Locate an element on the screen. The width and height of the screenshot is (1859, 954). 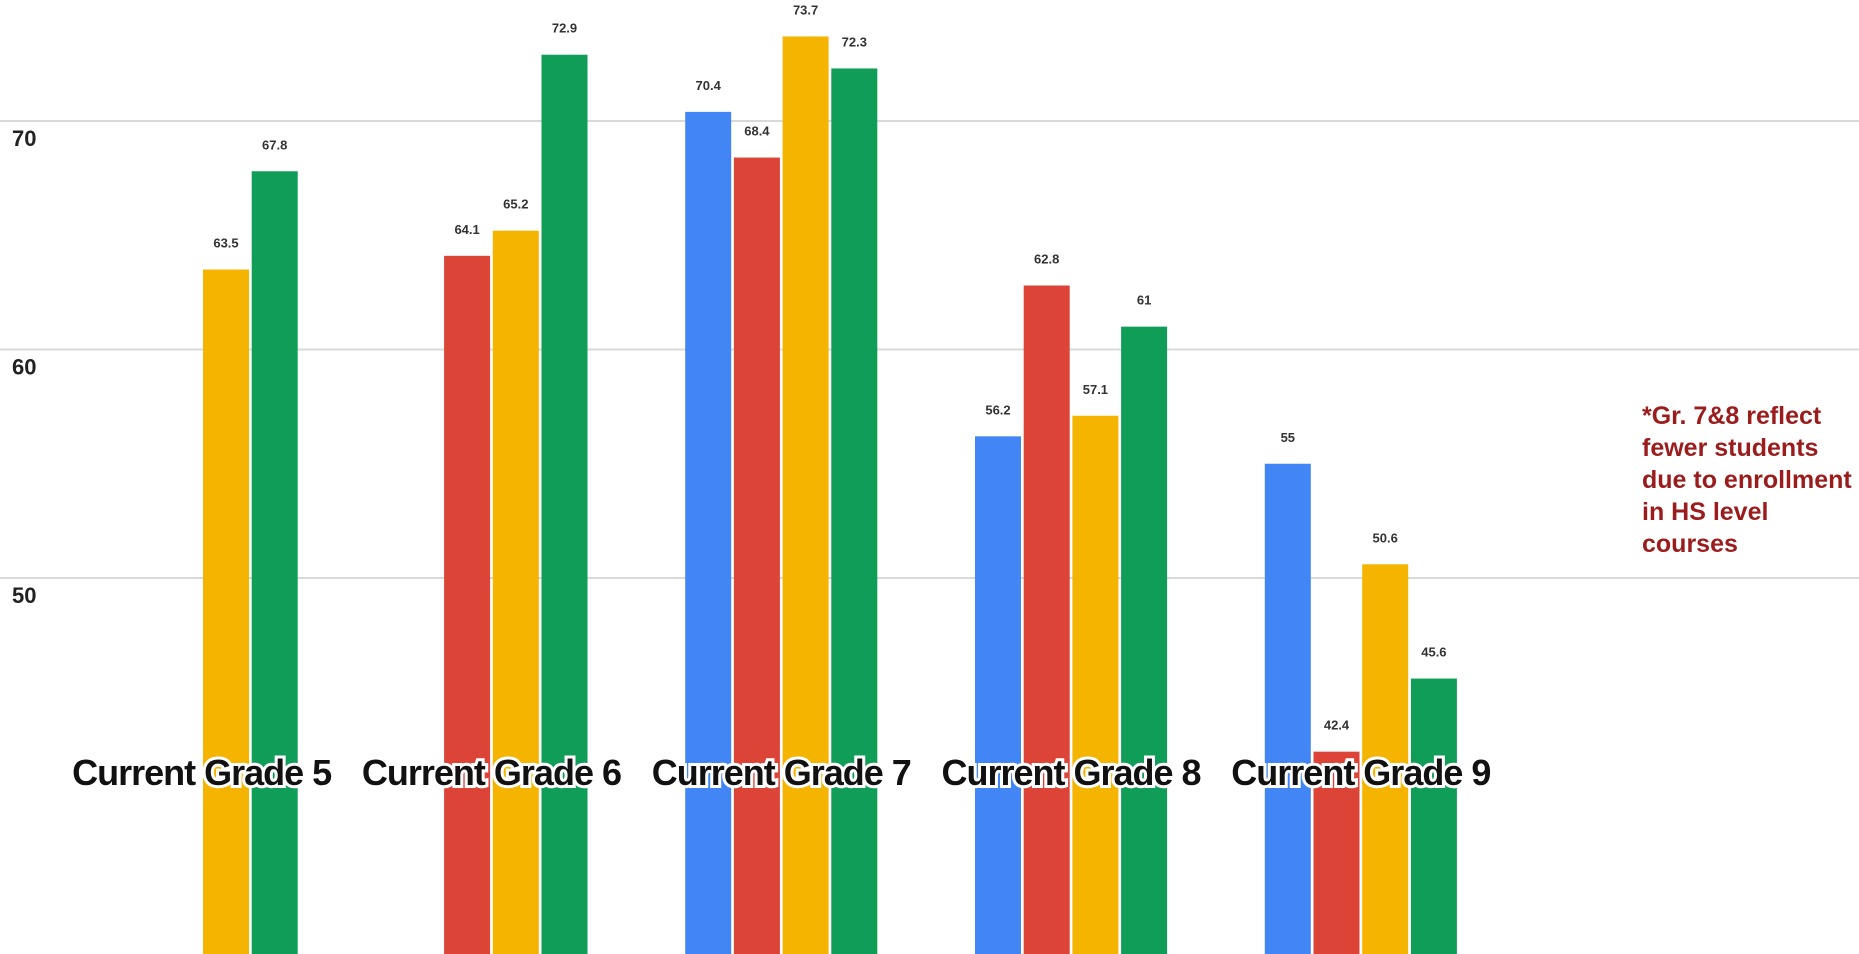
data-label: 64.1 is located at coordinates (466, 229).